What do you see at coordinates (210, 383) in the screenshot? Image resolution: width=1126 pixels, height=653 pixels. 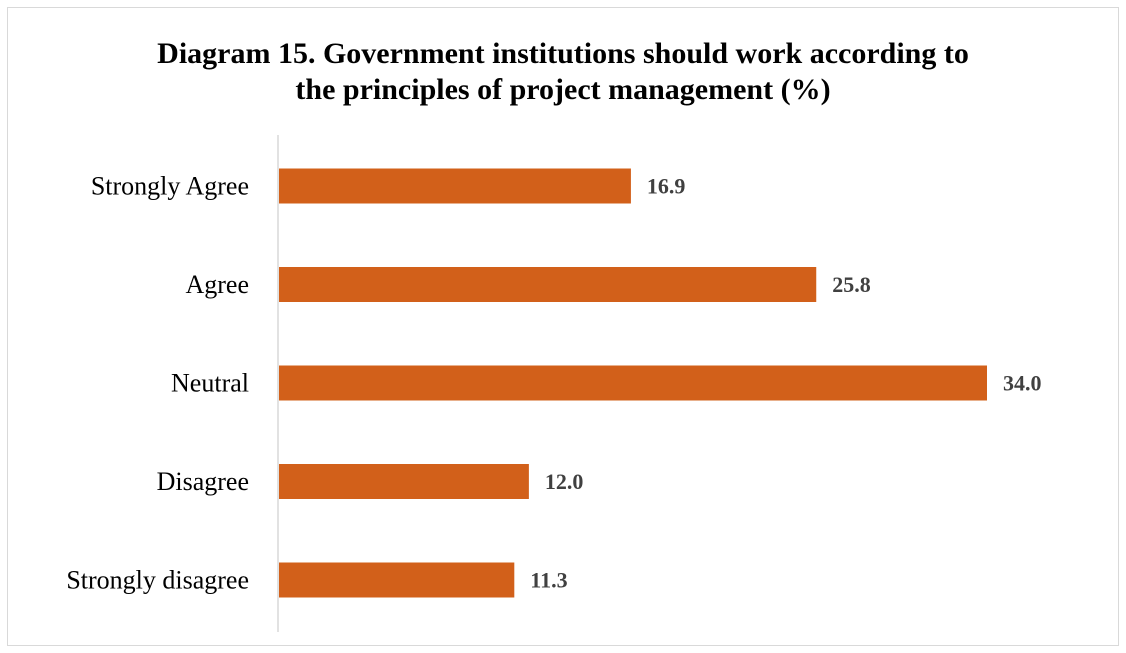 I see `category-label-neutral: Neutral` at bounding box center [210, 383].